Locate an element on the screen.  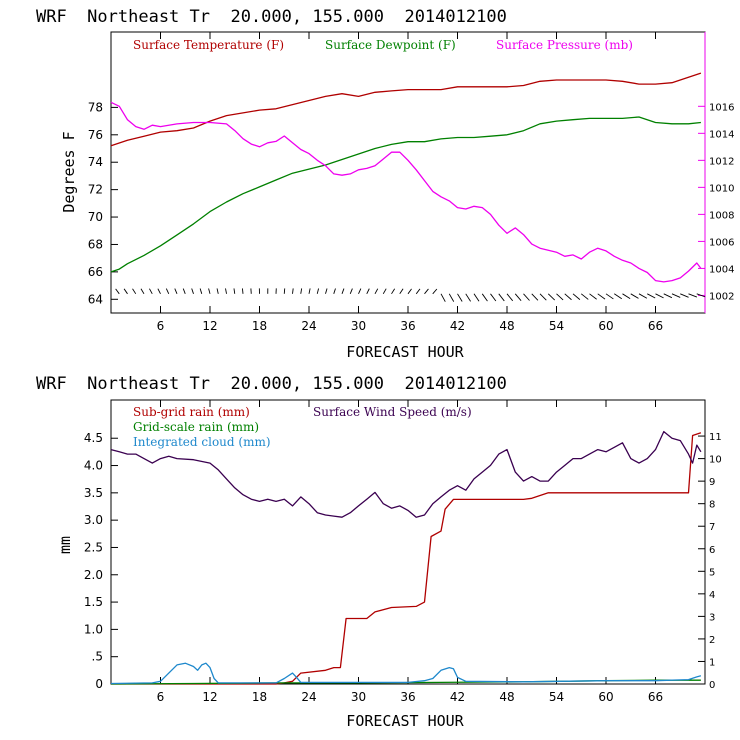
bottom-y-tick-label: 1.0 is located at coordinates (93, 629).